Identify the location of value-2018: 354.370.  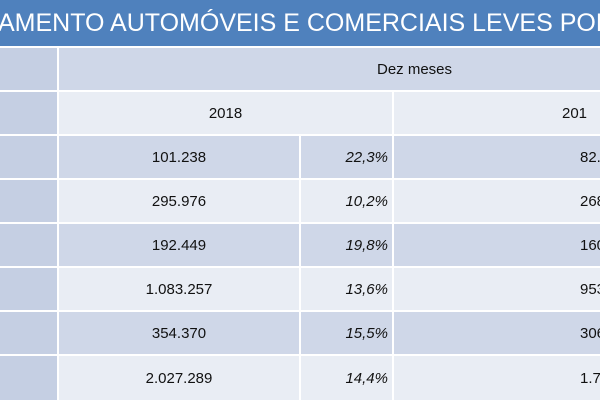
(179, 333).